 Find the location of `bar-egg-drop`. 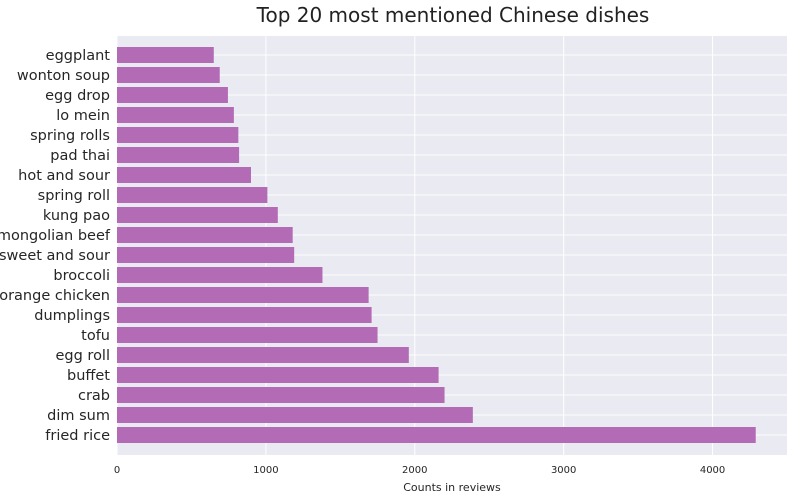

bar-egg-drop is located at coordinates (172, 95).